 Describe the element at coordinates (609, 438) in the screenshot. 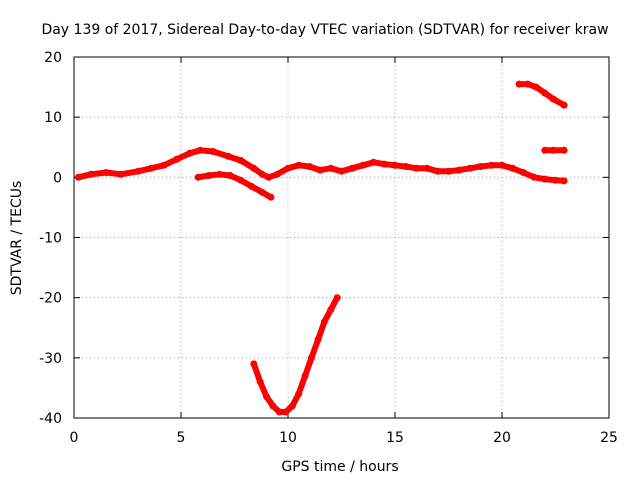

I see `x-tick-label: 25` at that location.